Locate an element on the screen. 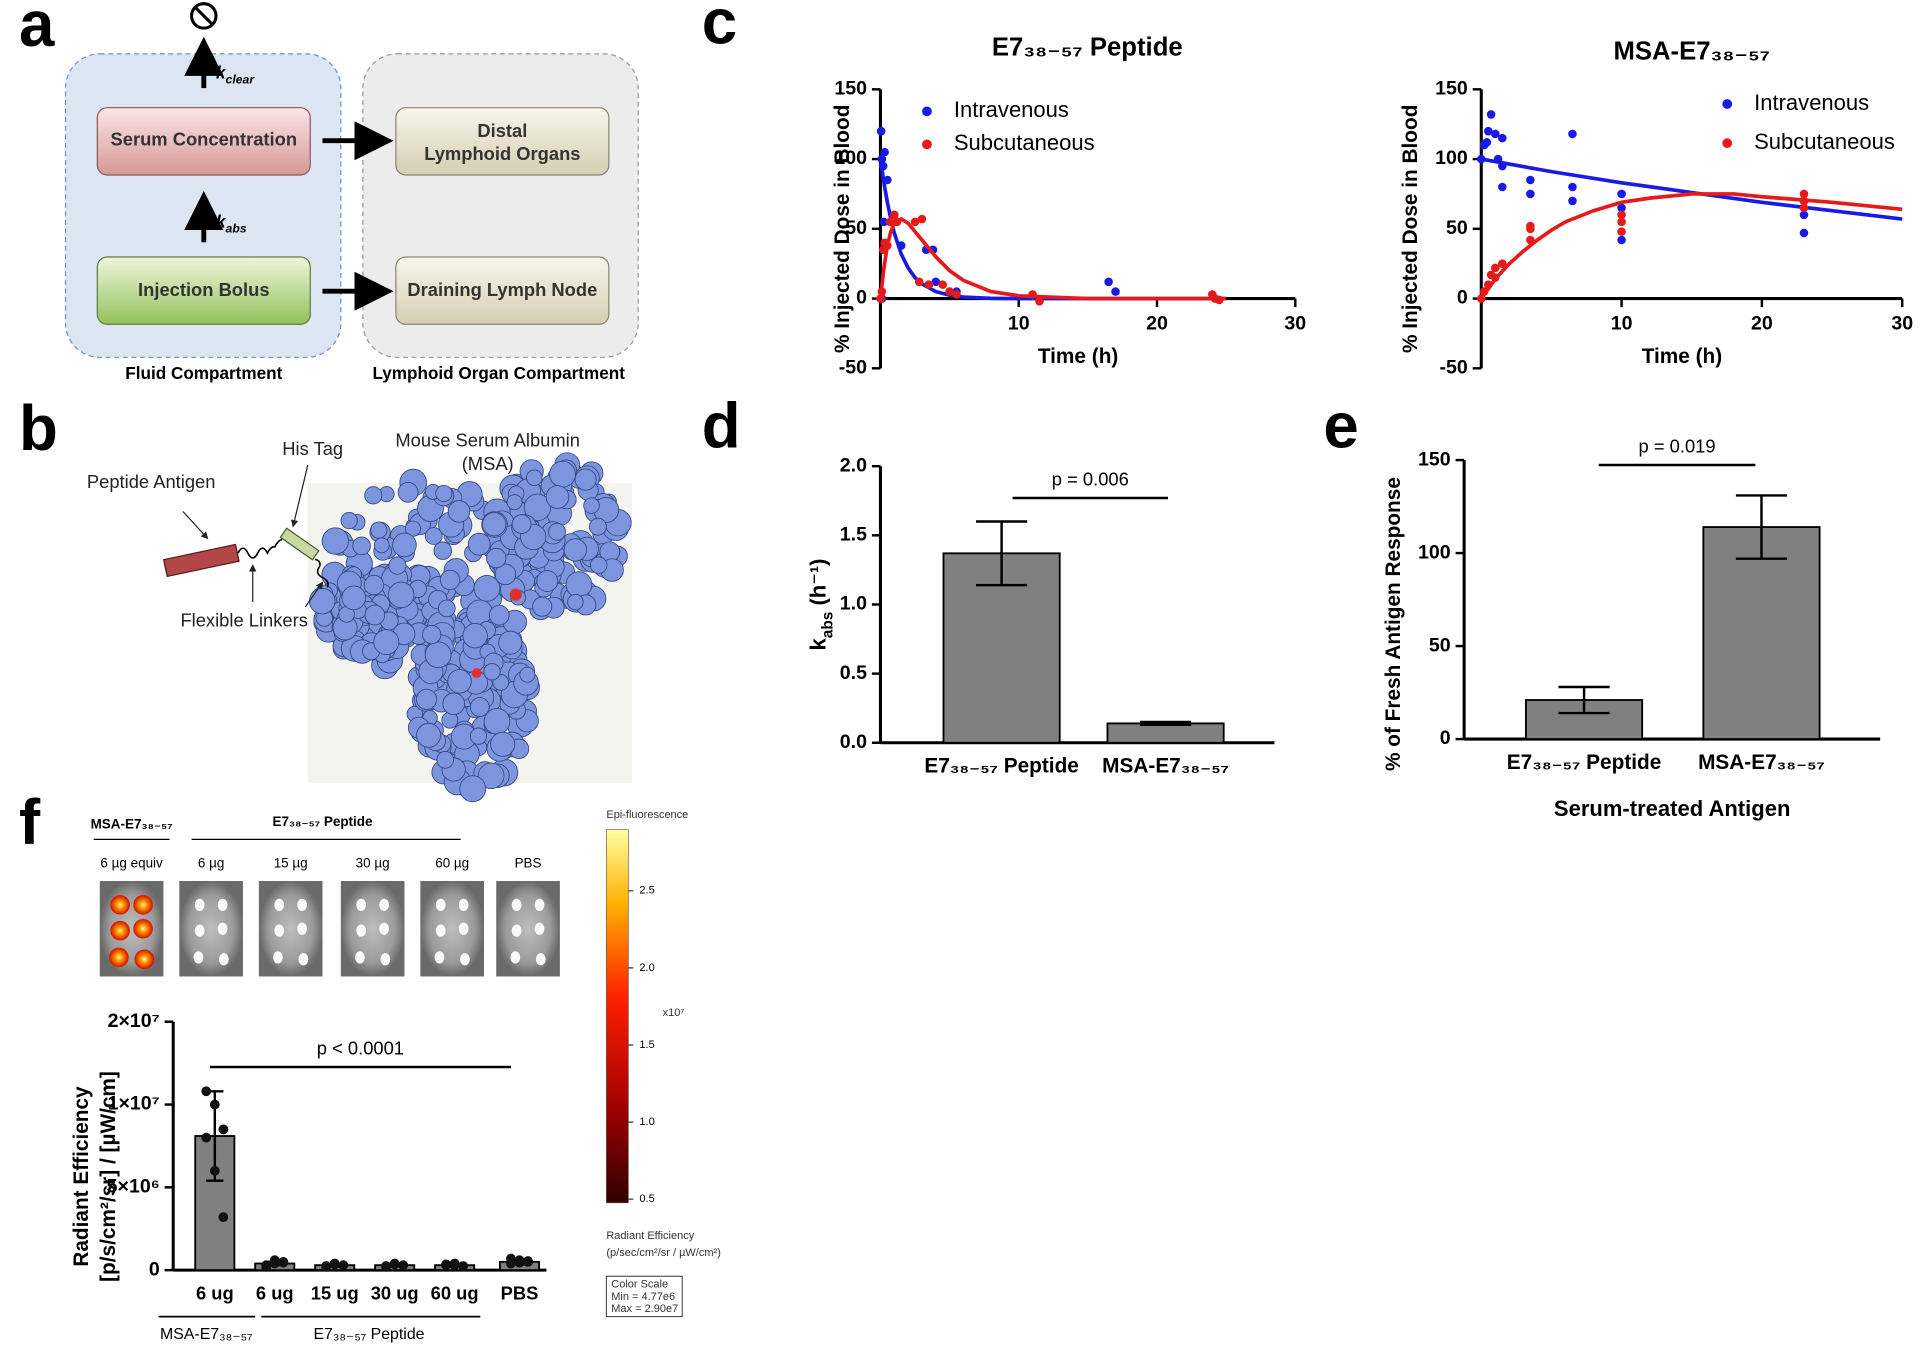 This screenshot has height=1346, width=1920. x-tick-label: E7₃₈₋₅₇ Peptide is located at coordinates (1584, 762).